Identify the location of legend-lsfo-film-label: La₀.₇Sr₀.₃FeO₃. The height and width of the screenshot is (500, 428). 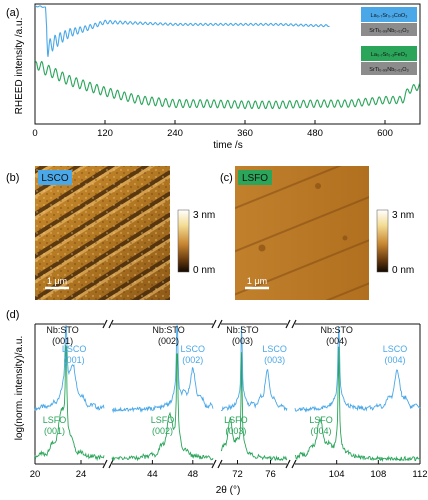
(389, 55).